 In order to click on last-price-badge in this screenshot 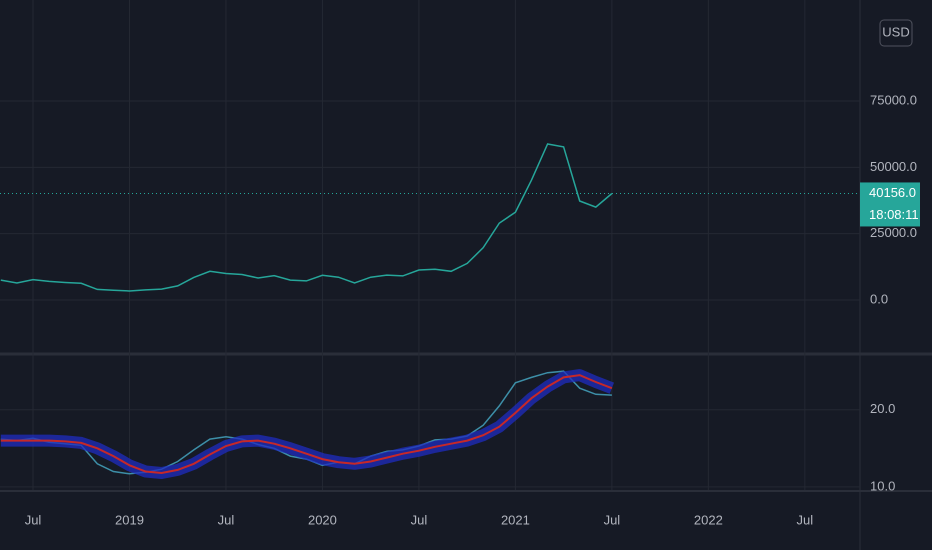, I will do `click(890, 204)`.